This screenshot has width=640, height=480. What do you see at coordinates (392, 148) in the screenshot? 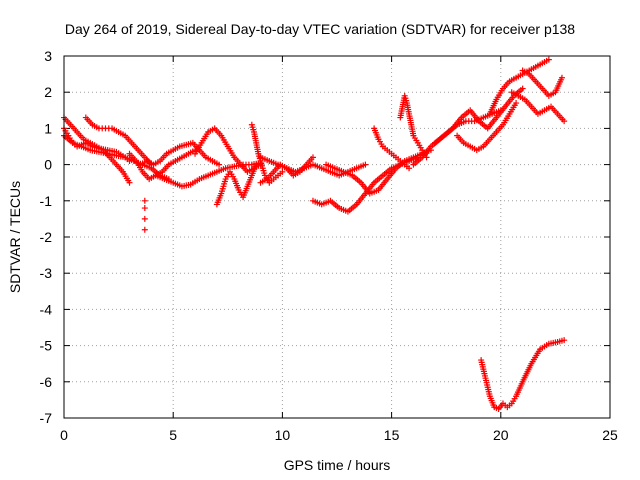
I see `series-track-o` at bounding box center [392, 148].